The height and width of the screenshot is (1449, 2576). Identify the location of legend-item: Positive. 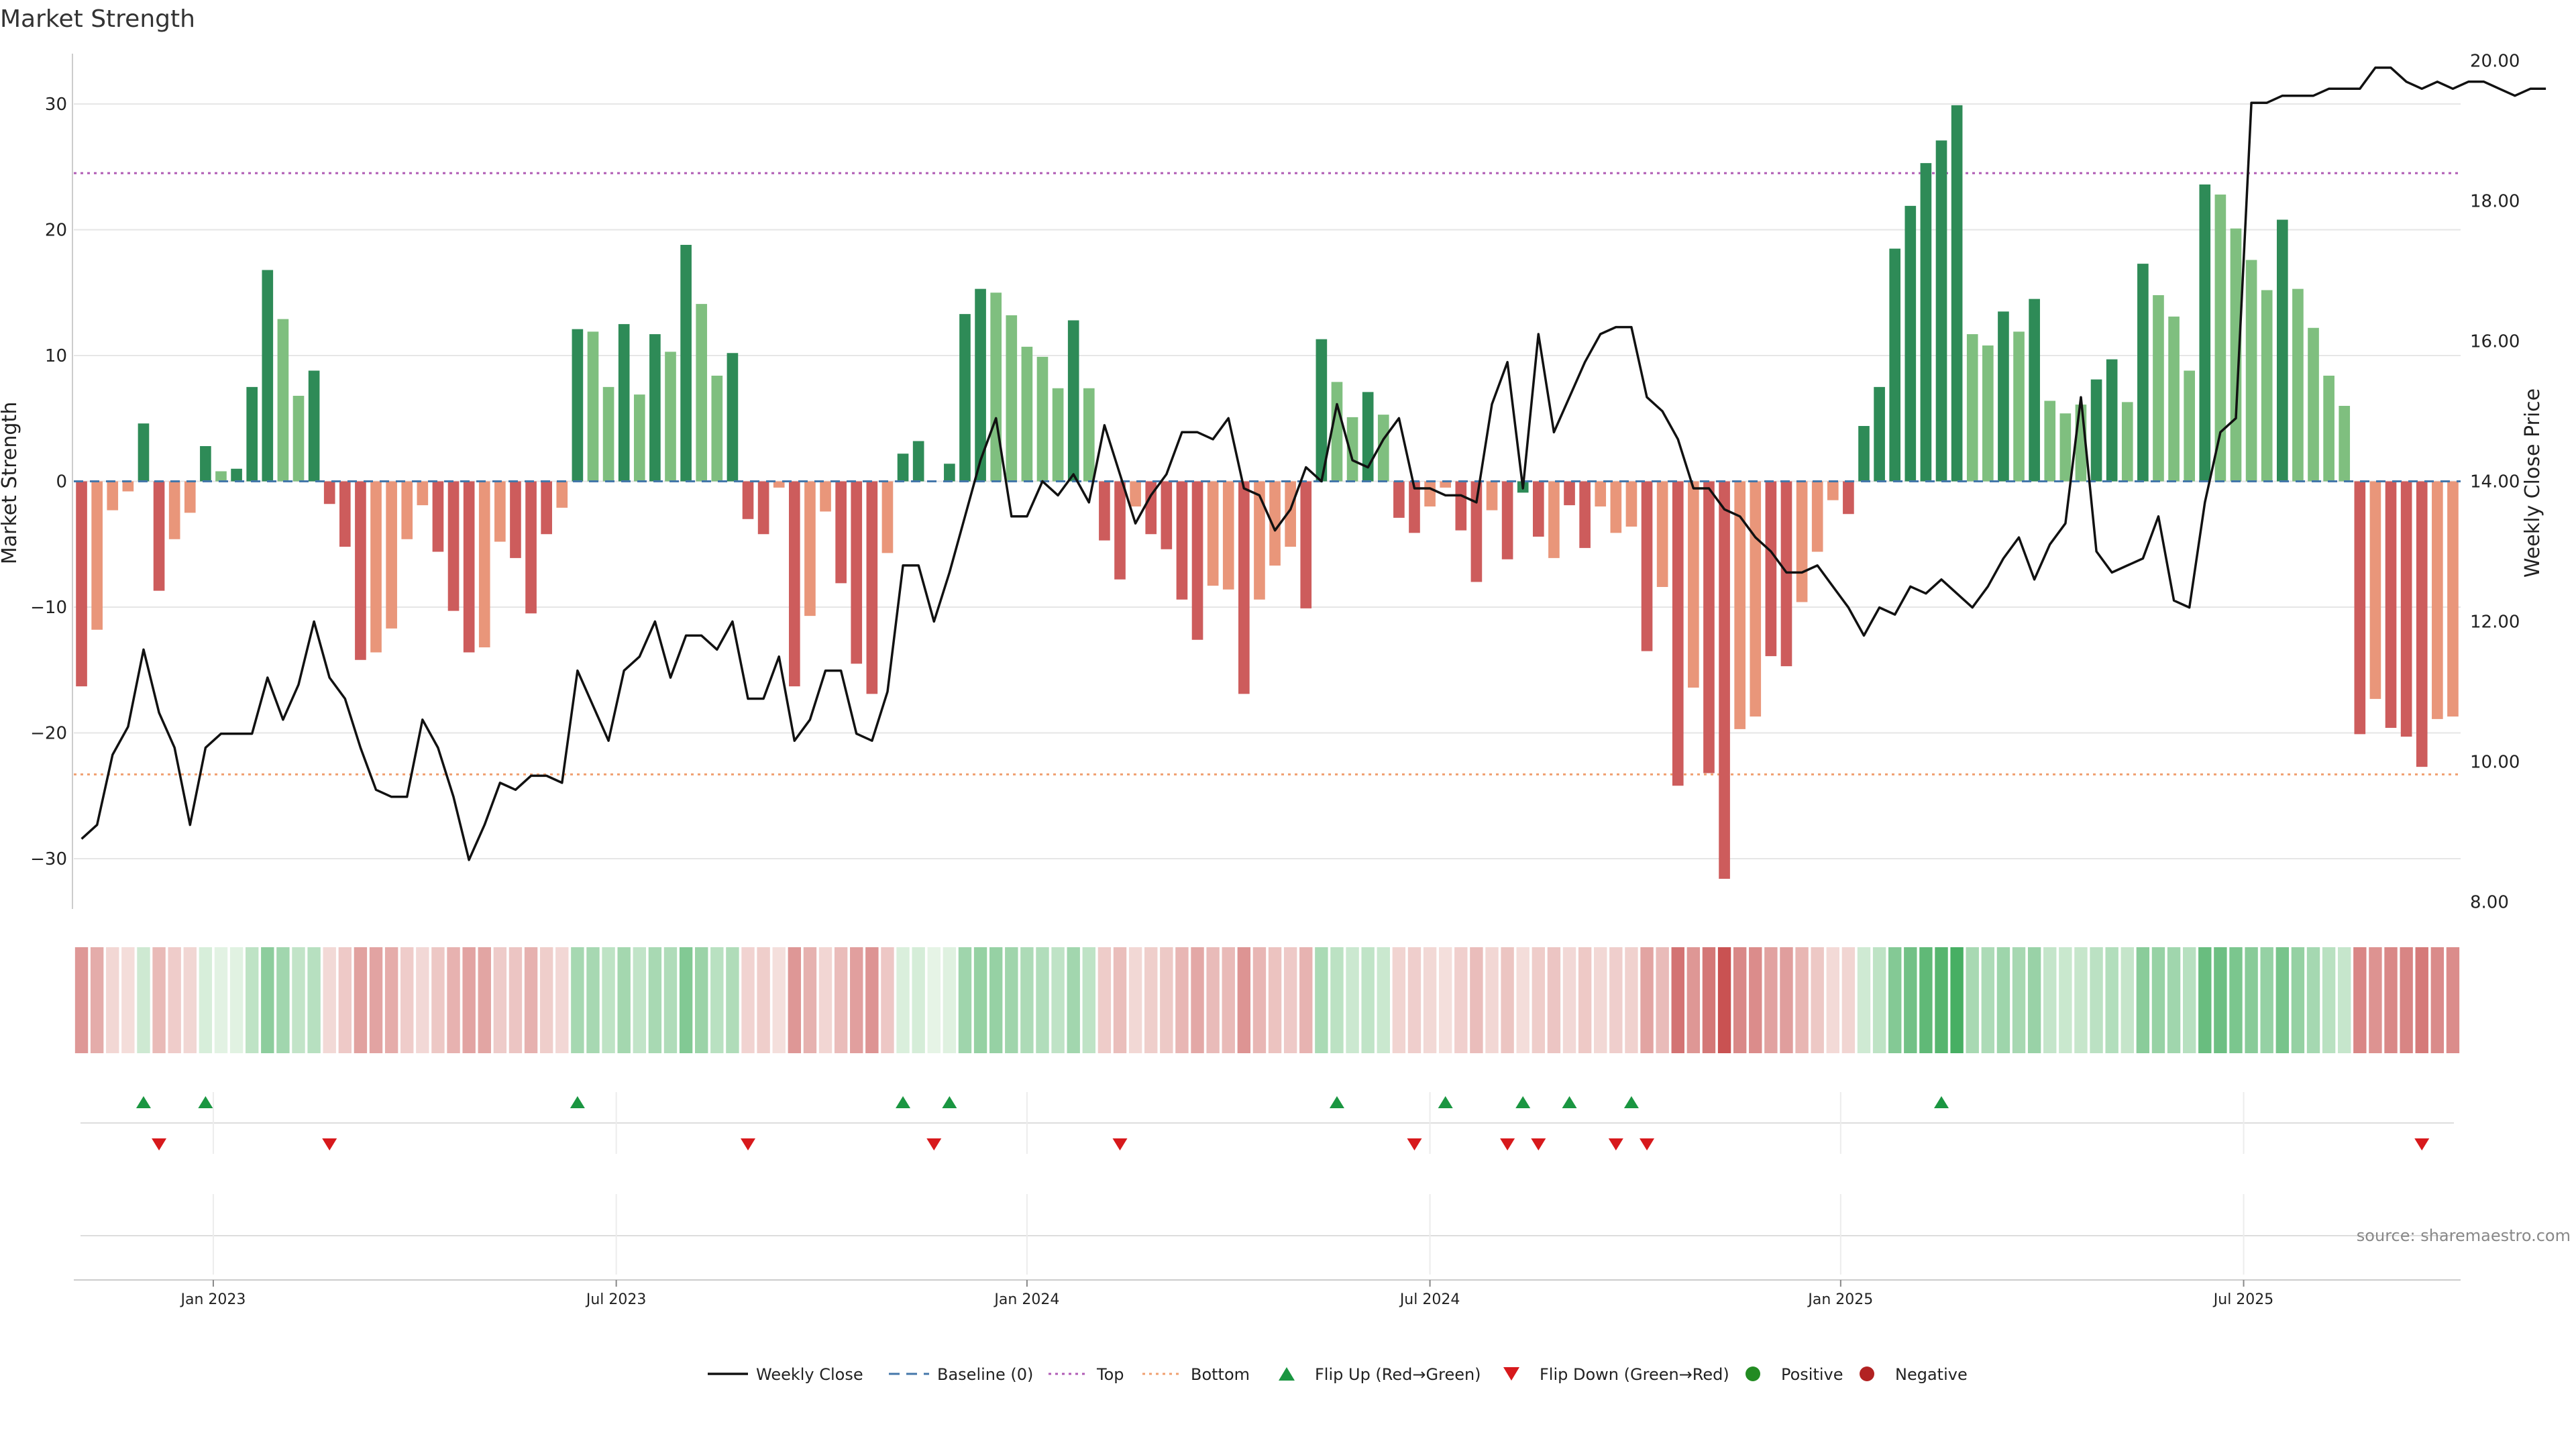
(1794, 1374).